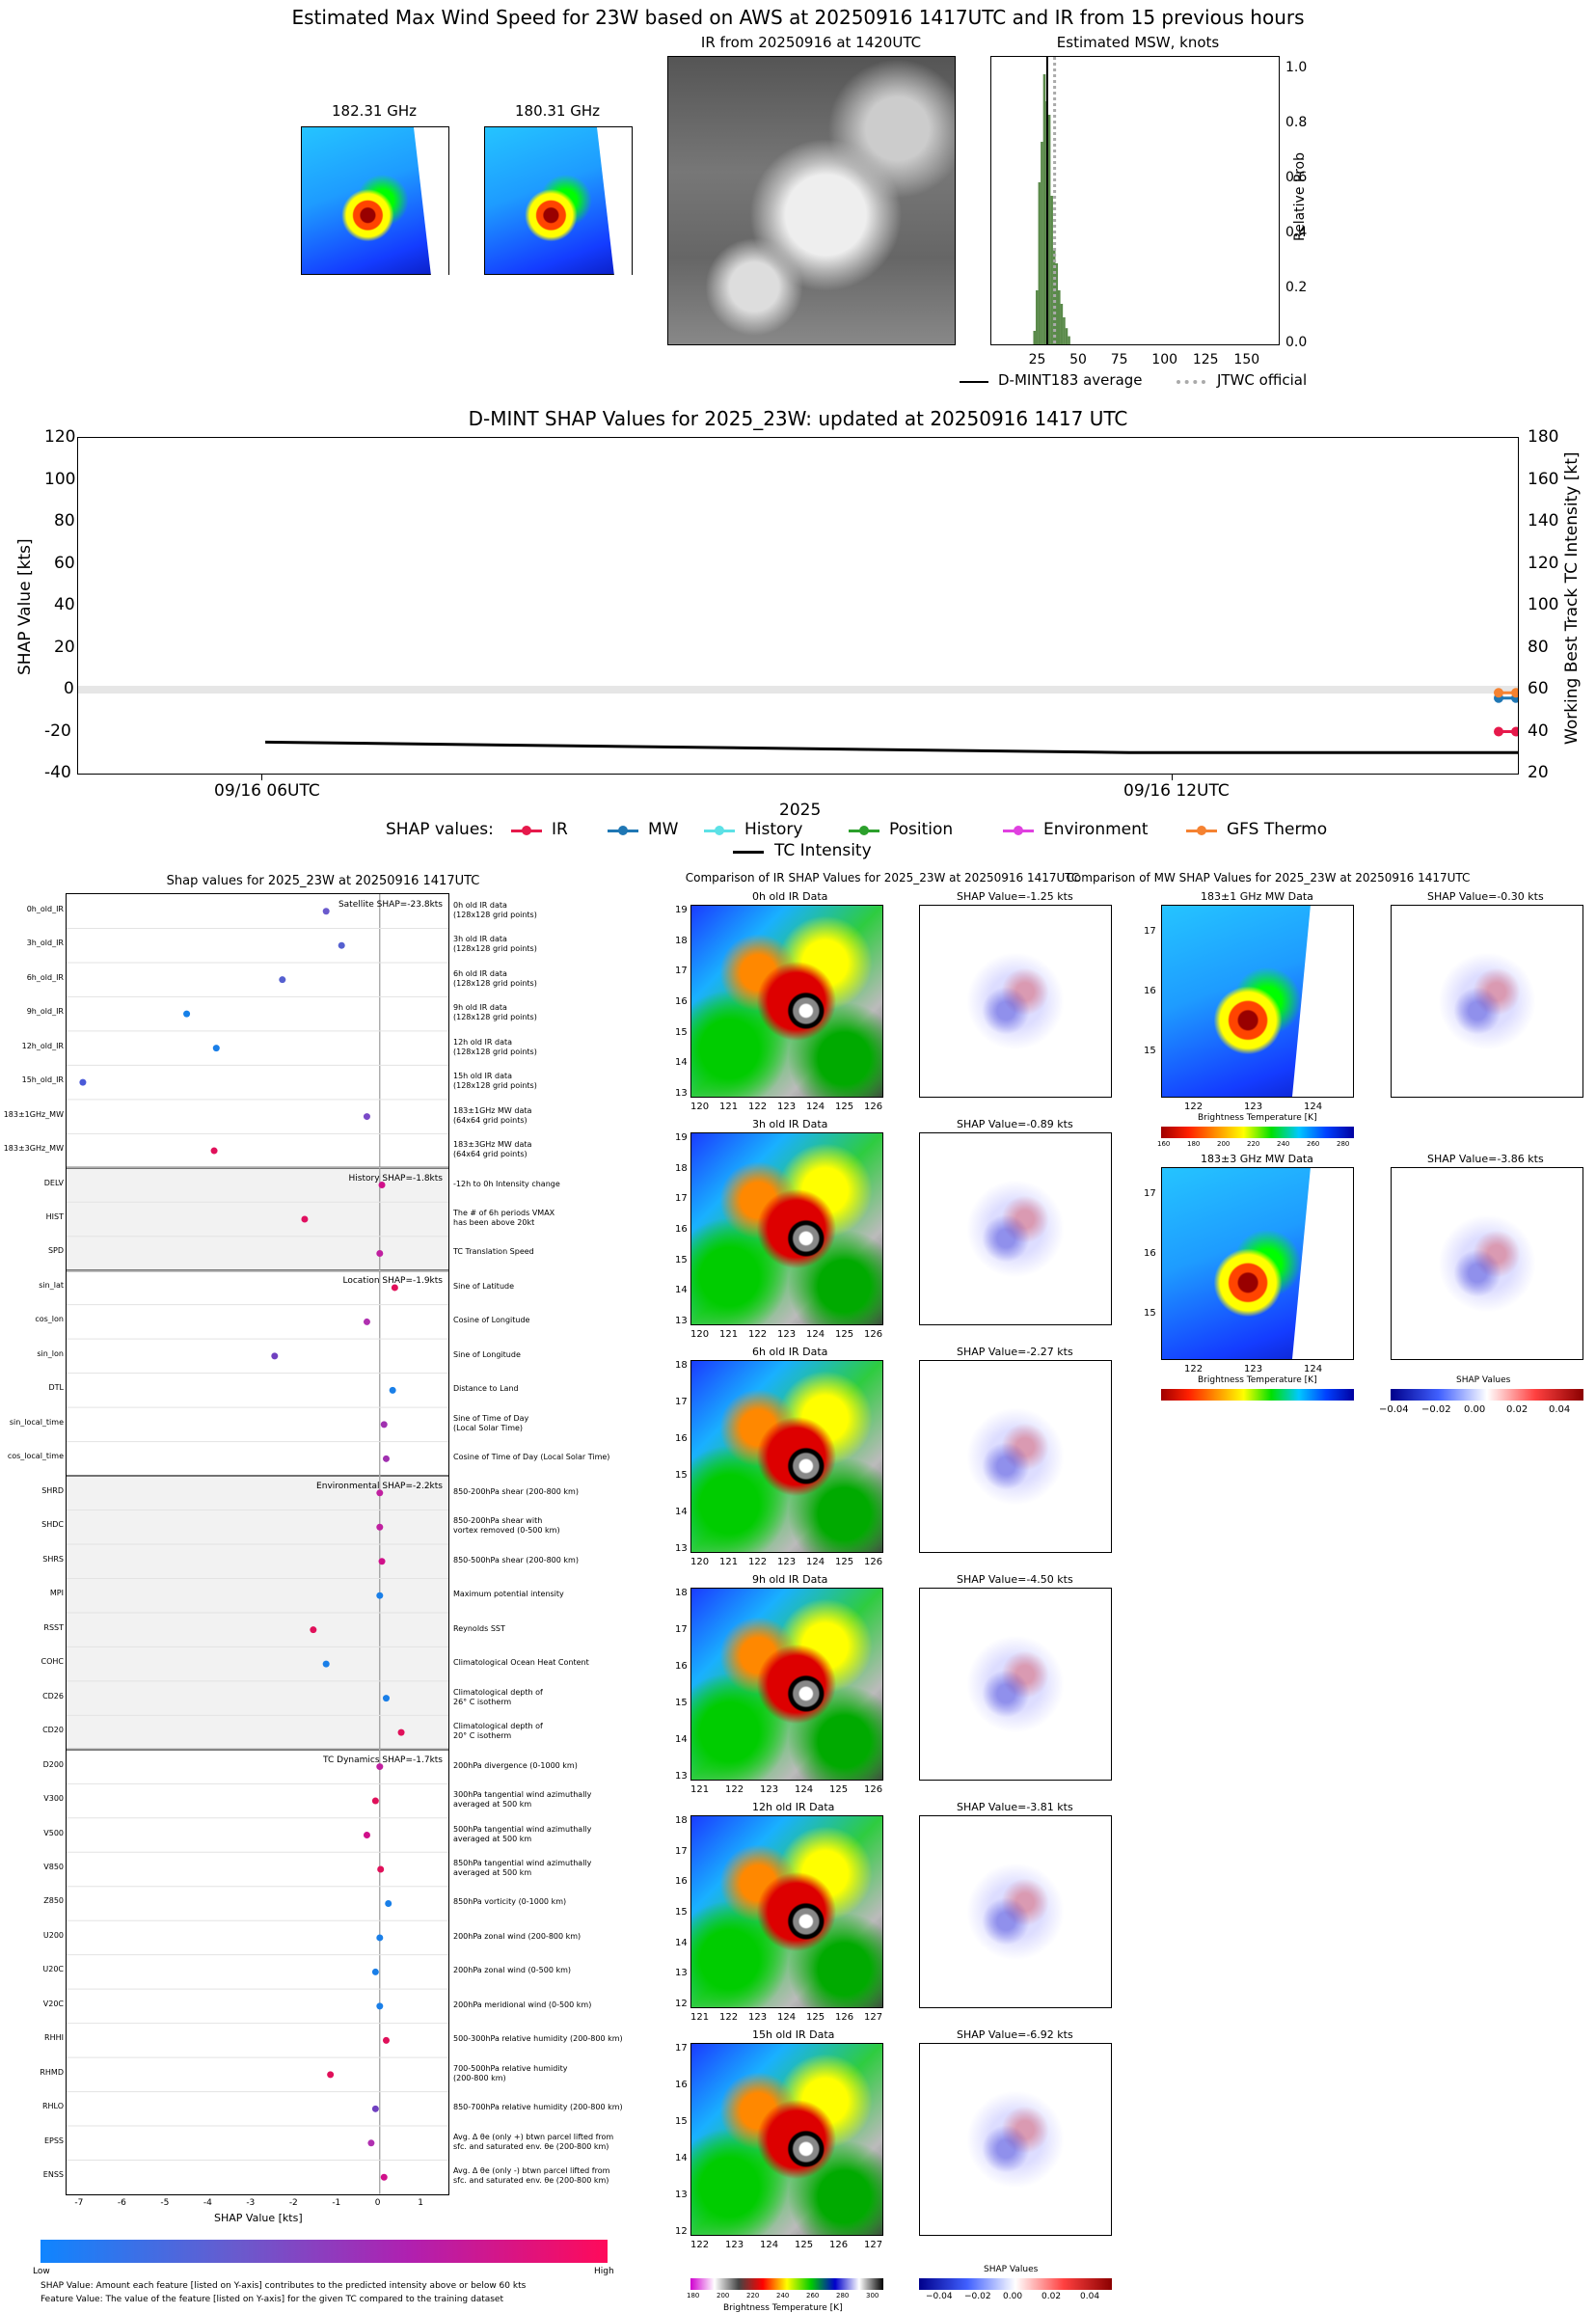  What do you see at coordinates (681, 1199) in the screenshot?
I see `ir-row-1-ytick: 17` at bounding box center [681, 1199].